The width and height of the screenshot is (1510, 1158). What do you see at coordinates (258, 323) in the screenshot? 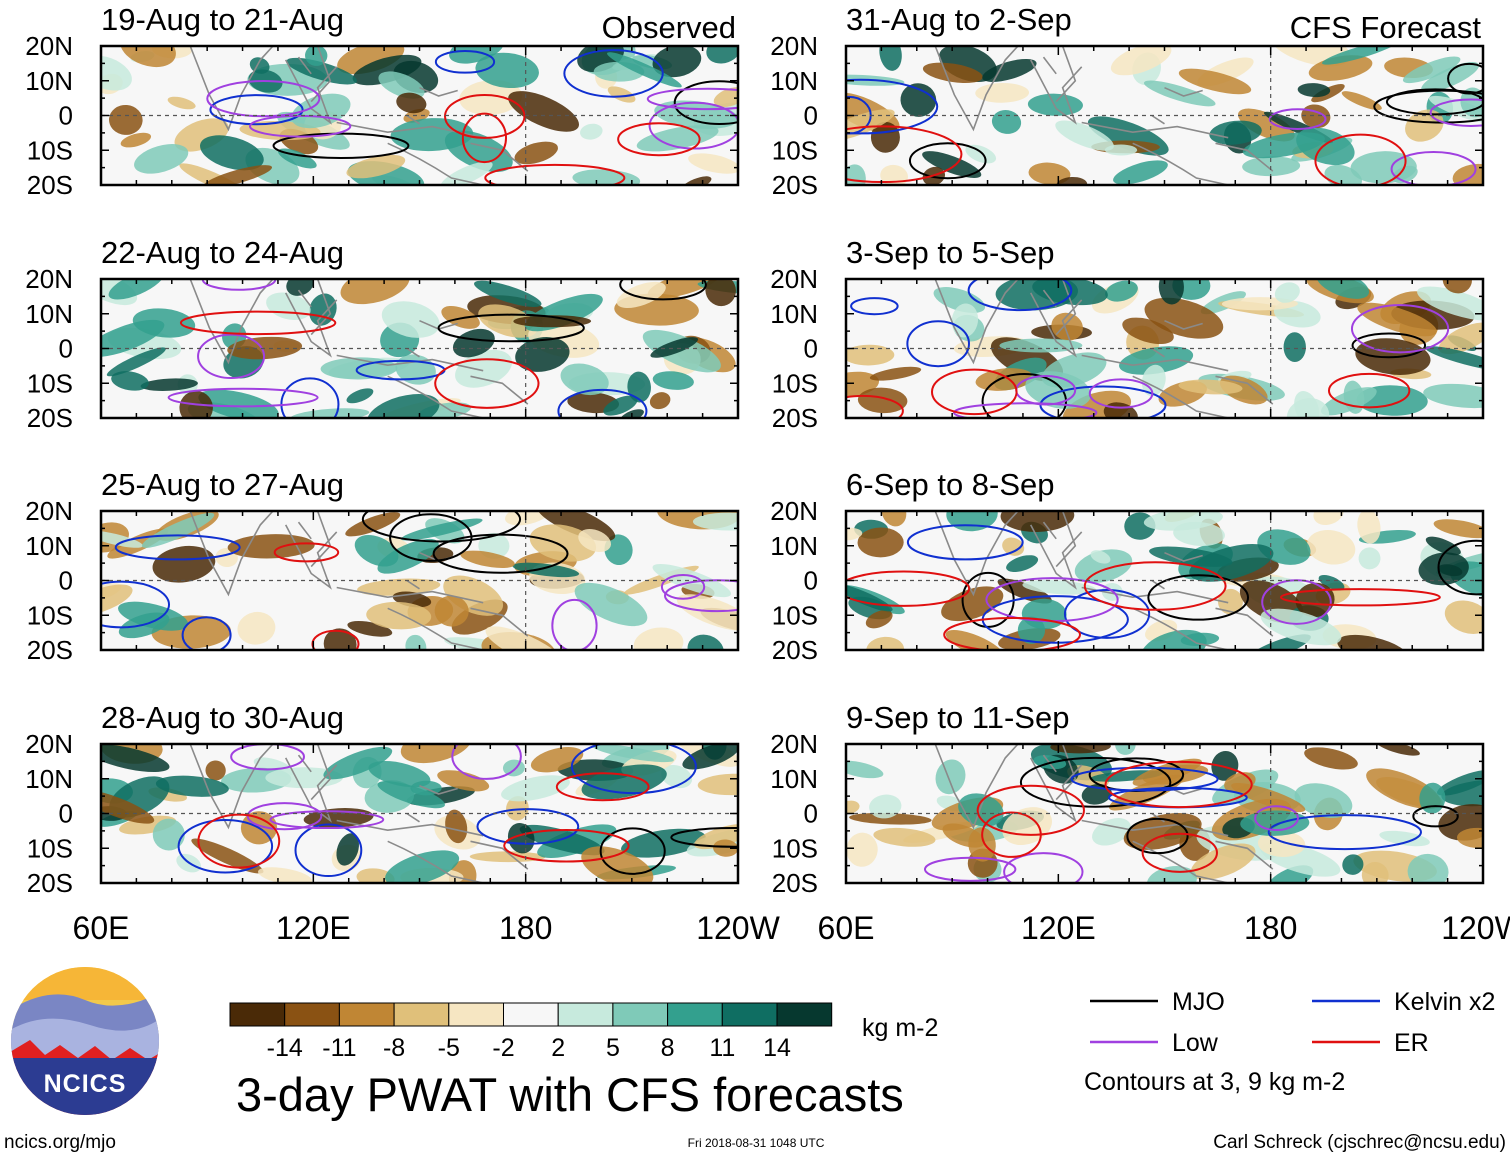
I see `contour-er` at bounding box center [258, 323].